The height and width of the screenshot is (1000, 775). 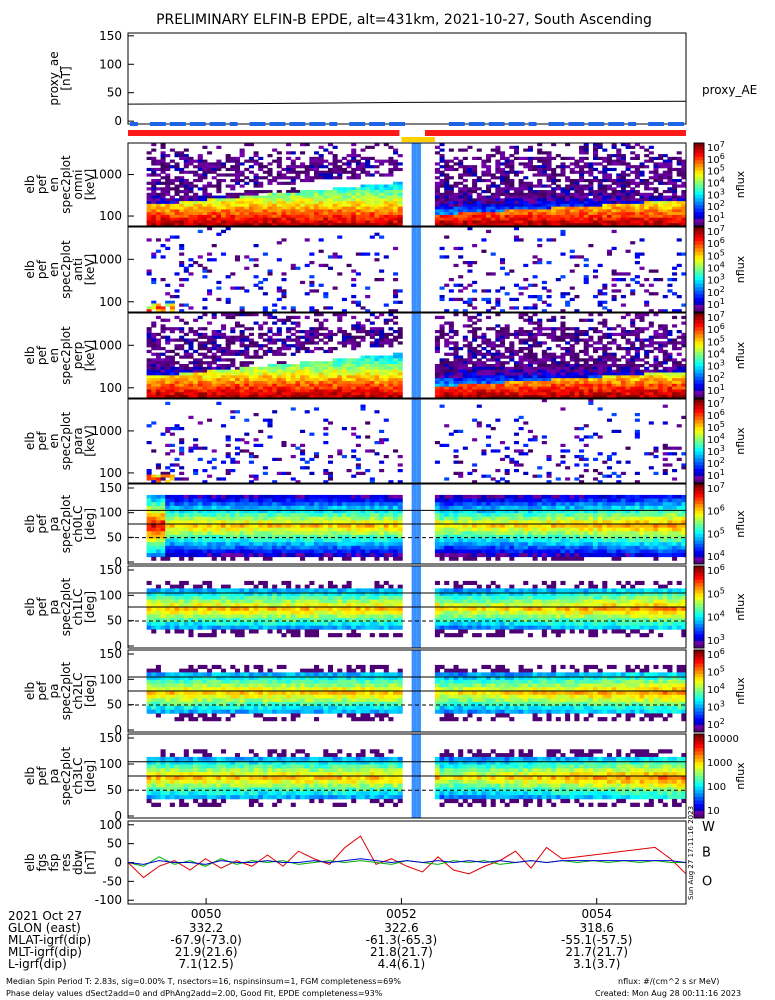 What do you see at coordinates (66, 269) in the screenshot?
I see `ylabel-line: spec2plot` at bounding box center [66, 269].